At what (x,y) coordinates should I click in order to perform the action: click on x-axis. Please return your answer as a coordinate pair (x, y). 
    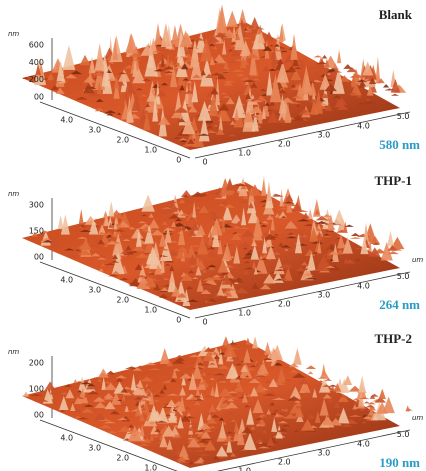
    Looking at the image, I should click on (115, 290).